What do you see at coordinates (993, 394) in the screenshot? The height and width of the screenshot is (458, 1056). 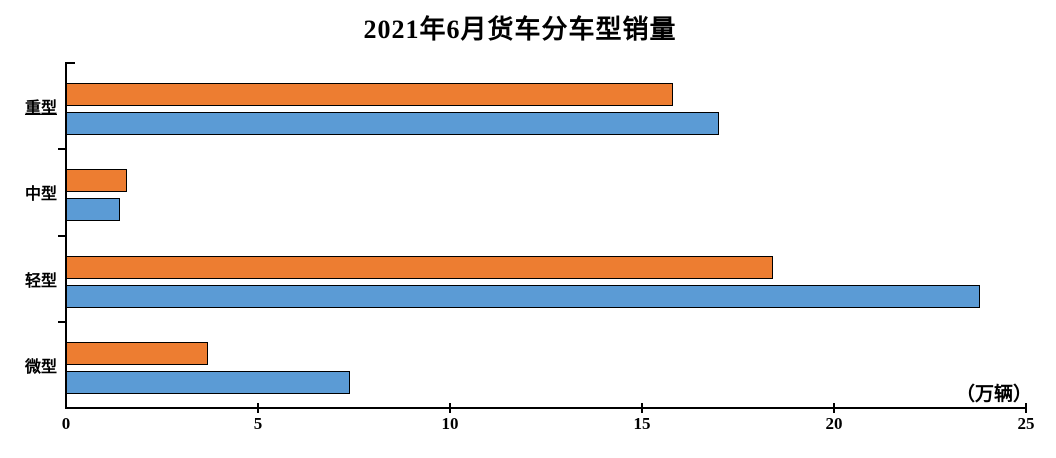 I see `x-axis-unit-label: （万辆）` at bounding box center [993, 394].